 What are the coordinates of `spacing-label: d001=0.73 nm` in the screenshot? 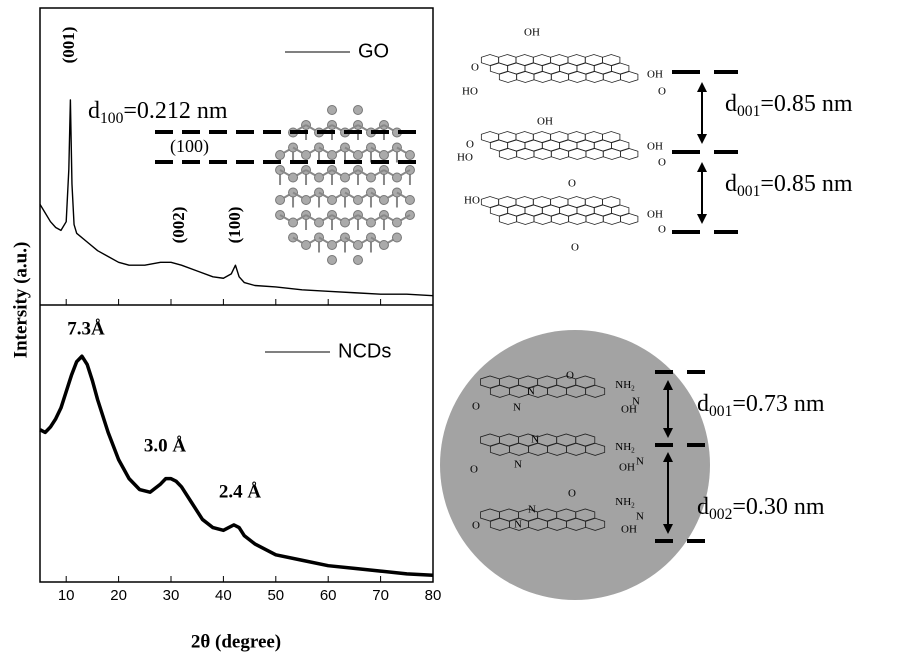 It's located at (761, 405).